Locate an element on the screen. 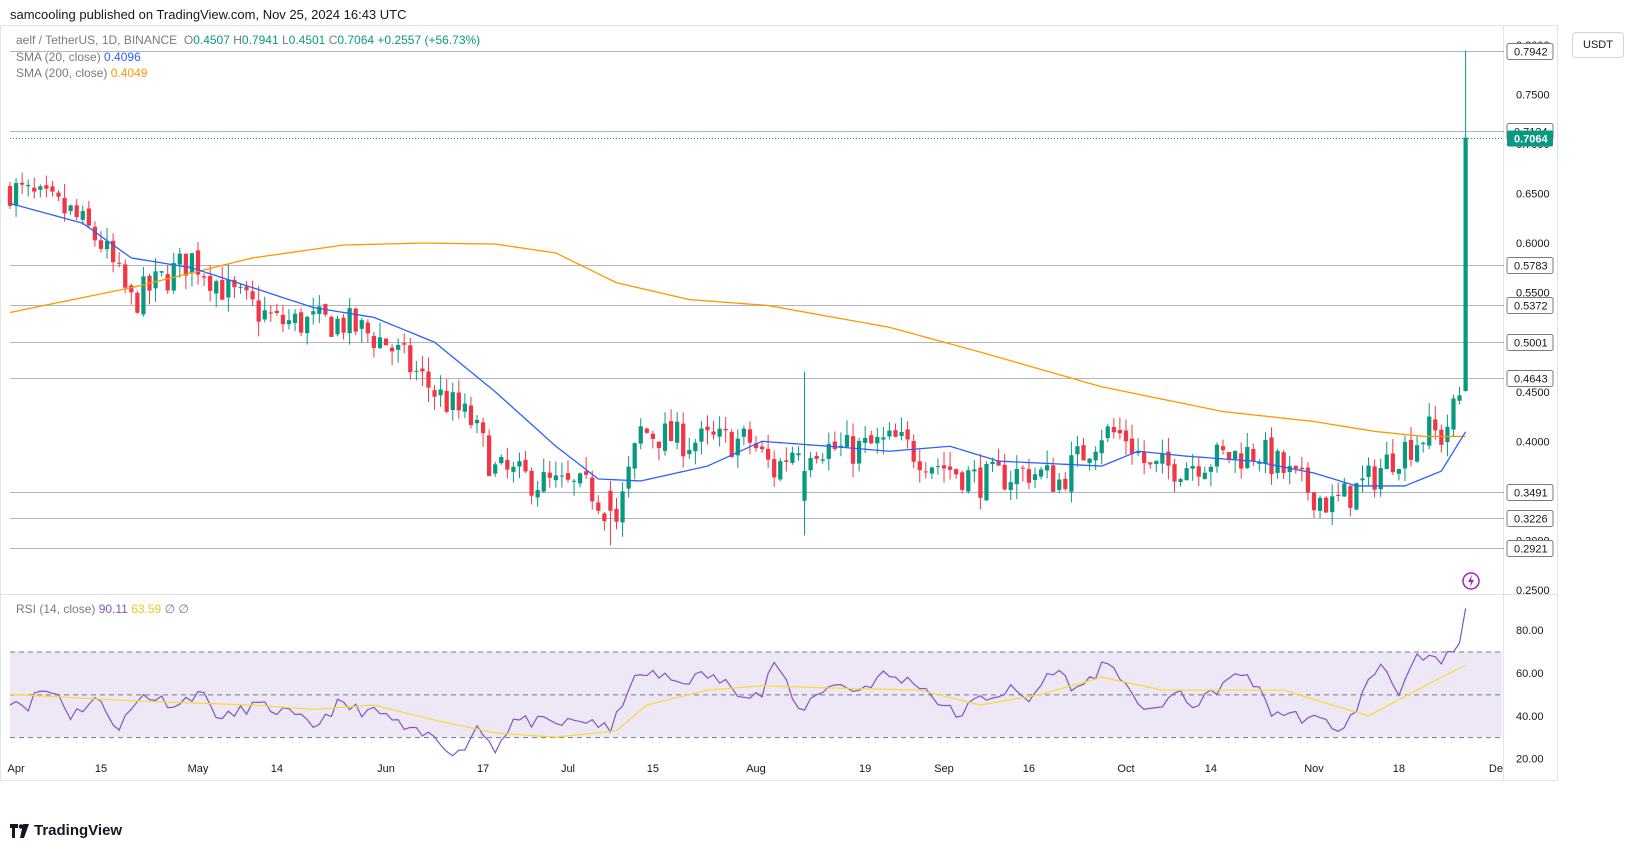  sma200-legend: SMA (200, close) 0.4049 is located at coordinates (81, 73).